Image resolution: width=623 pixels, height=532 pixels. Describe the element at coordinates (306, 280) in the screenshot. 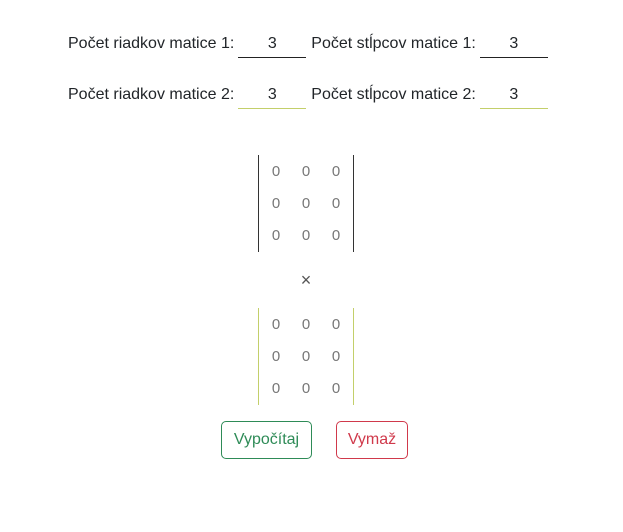

I see `multiply-operator: ×` at that location.